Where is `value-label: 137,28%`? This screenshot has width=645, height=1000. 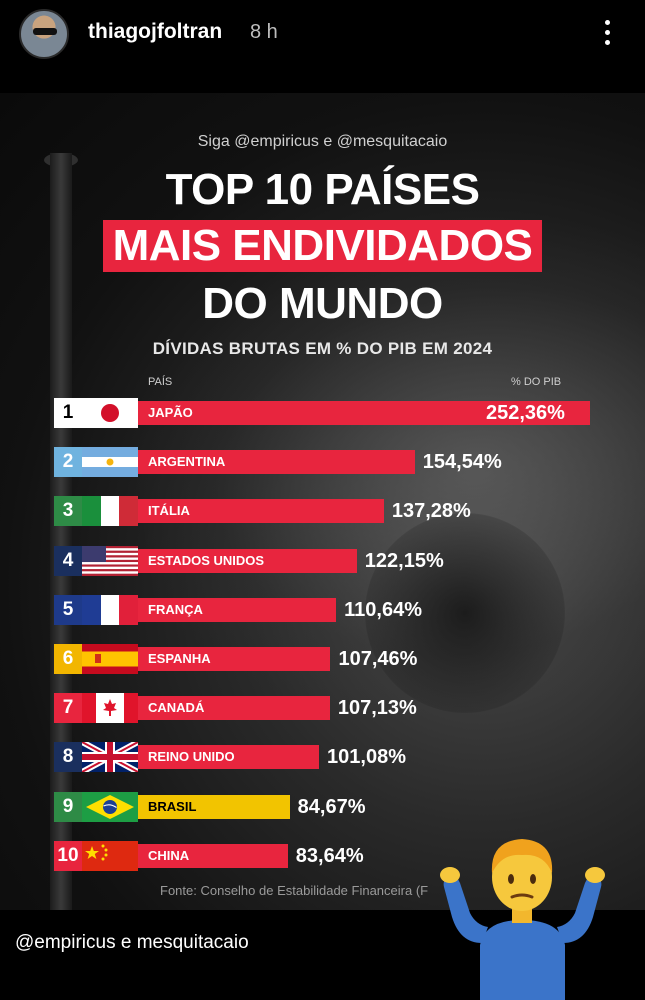
value-label: 137,28% is located at coordinates (431, 511).